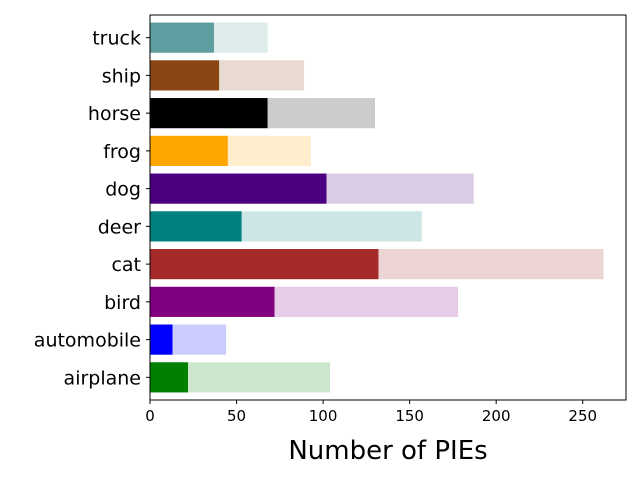 This screenshot has height=480, width=640. What do you see at coordinates (119, 227) in the screenshot?
I see `y-tick-label-deer: deer` at bounding box center [119, 227].